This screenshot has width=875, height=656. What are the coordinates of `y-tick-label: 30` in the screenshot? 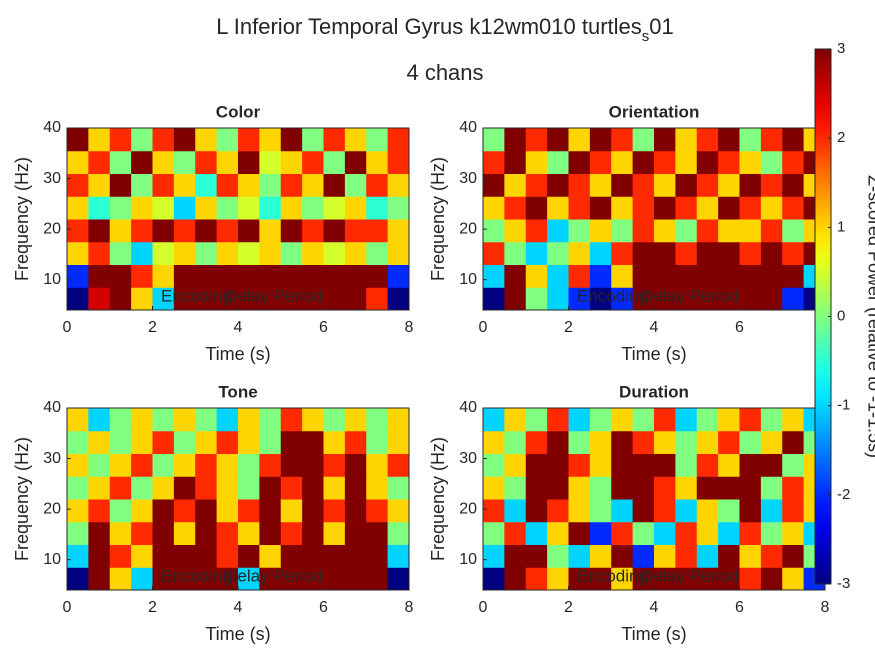 It's located at (52, 178).